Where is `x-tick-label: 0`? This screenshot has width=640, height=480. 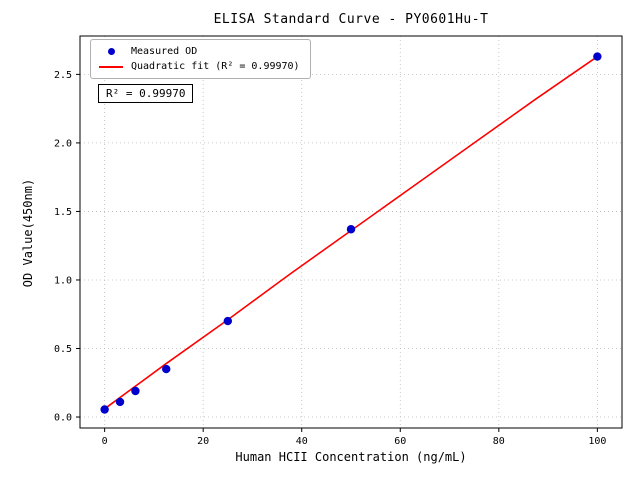 x-tick-label: 0 is located at coordinates (105, 441).